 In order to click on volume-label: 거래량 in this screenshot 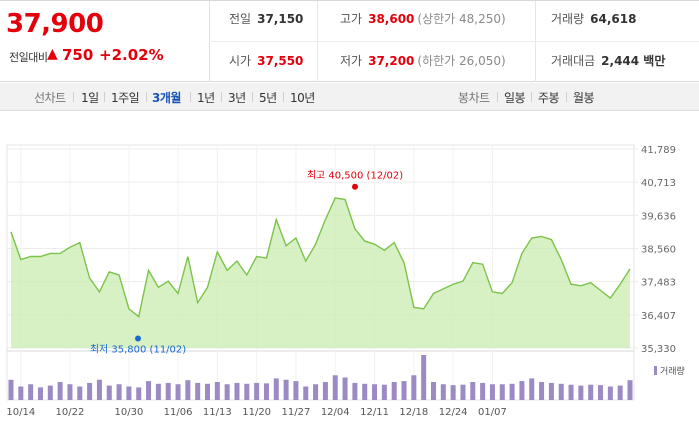, I will do `click(568, 19)`.